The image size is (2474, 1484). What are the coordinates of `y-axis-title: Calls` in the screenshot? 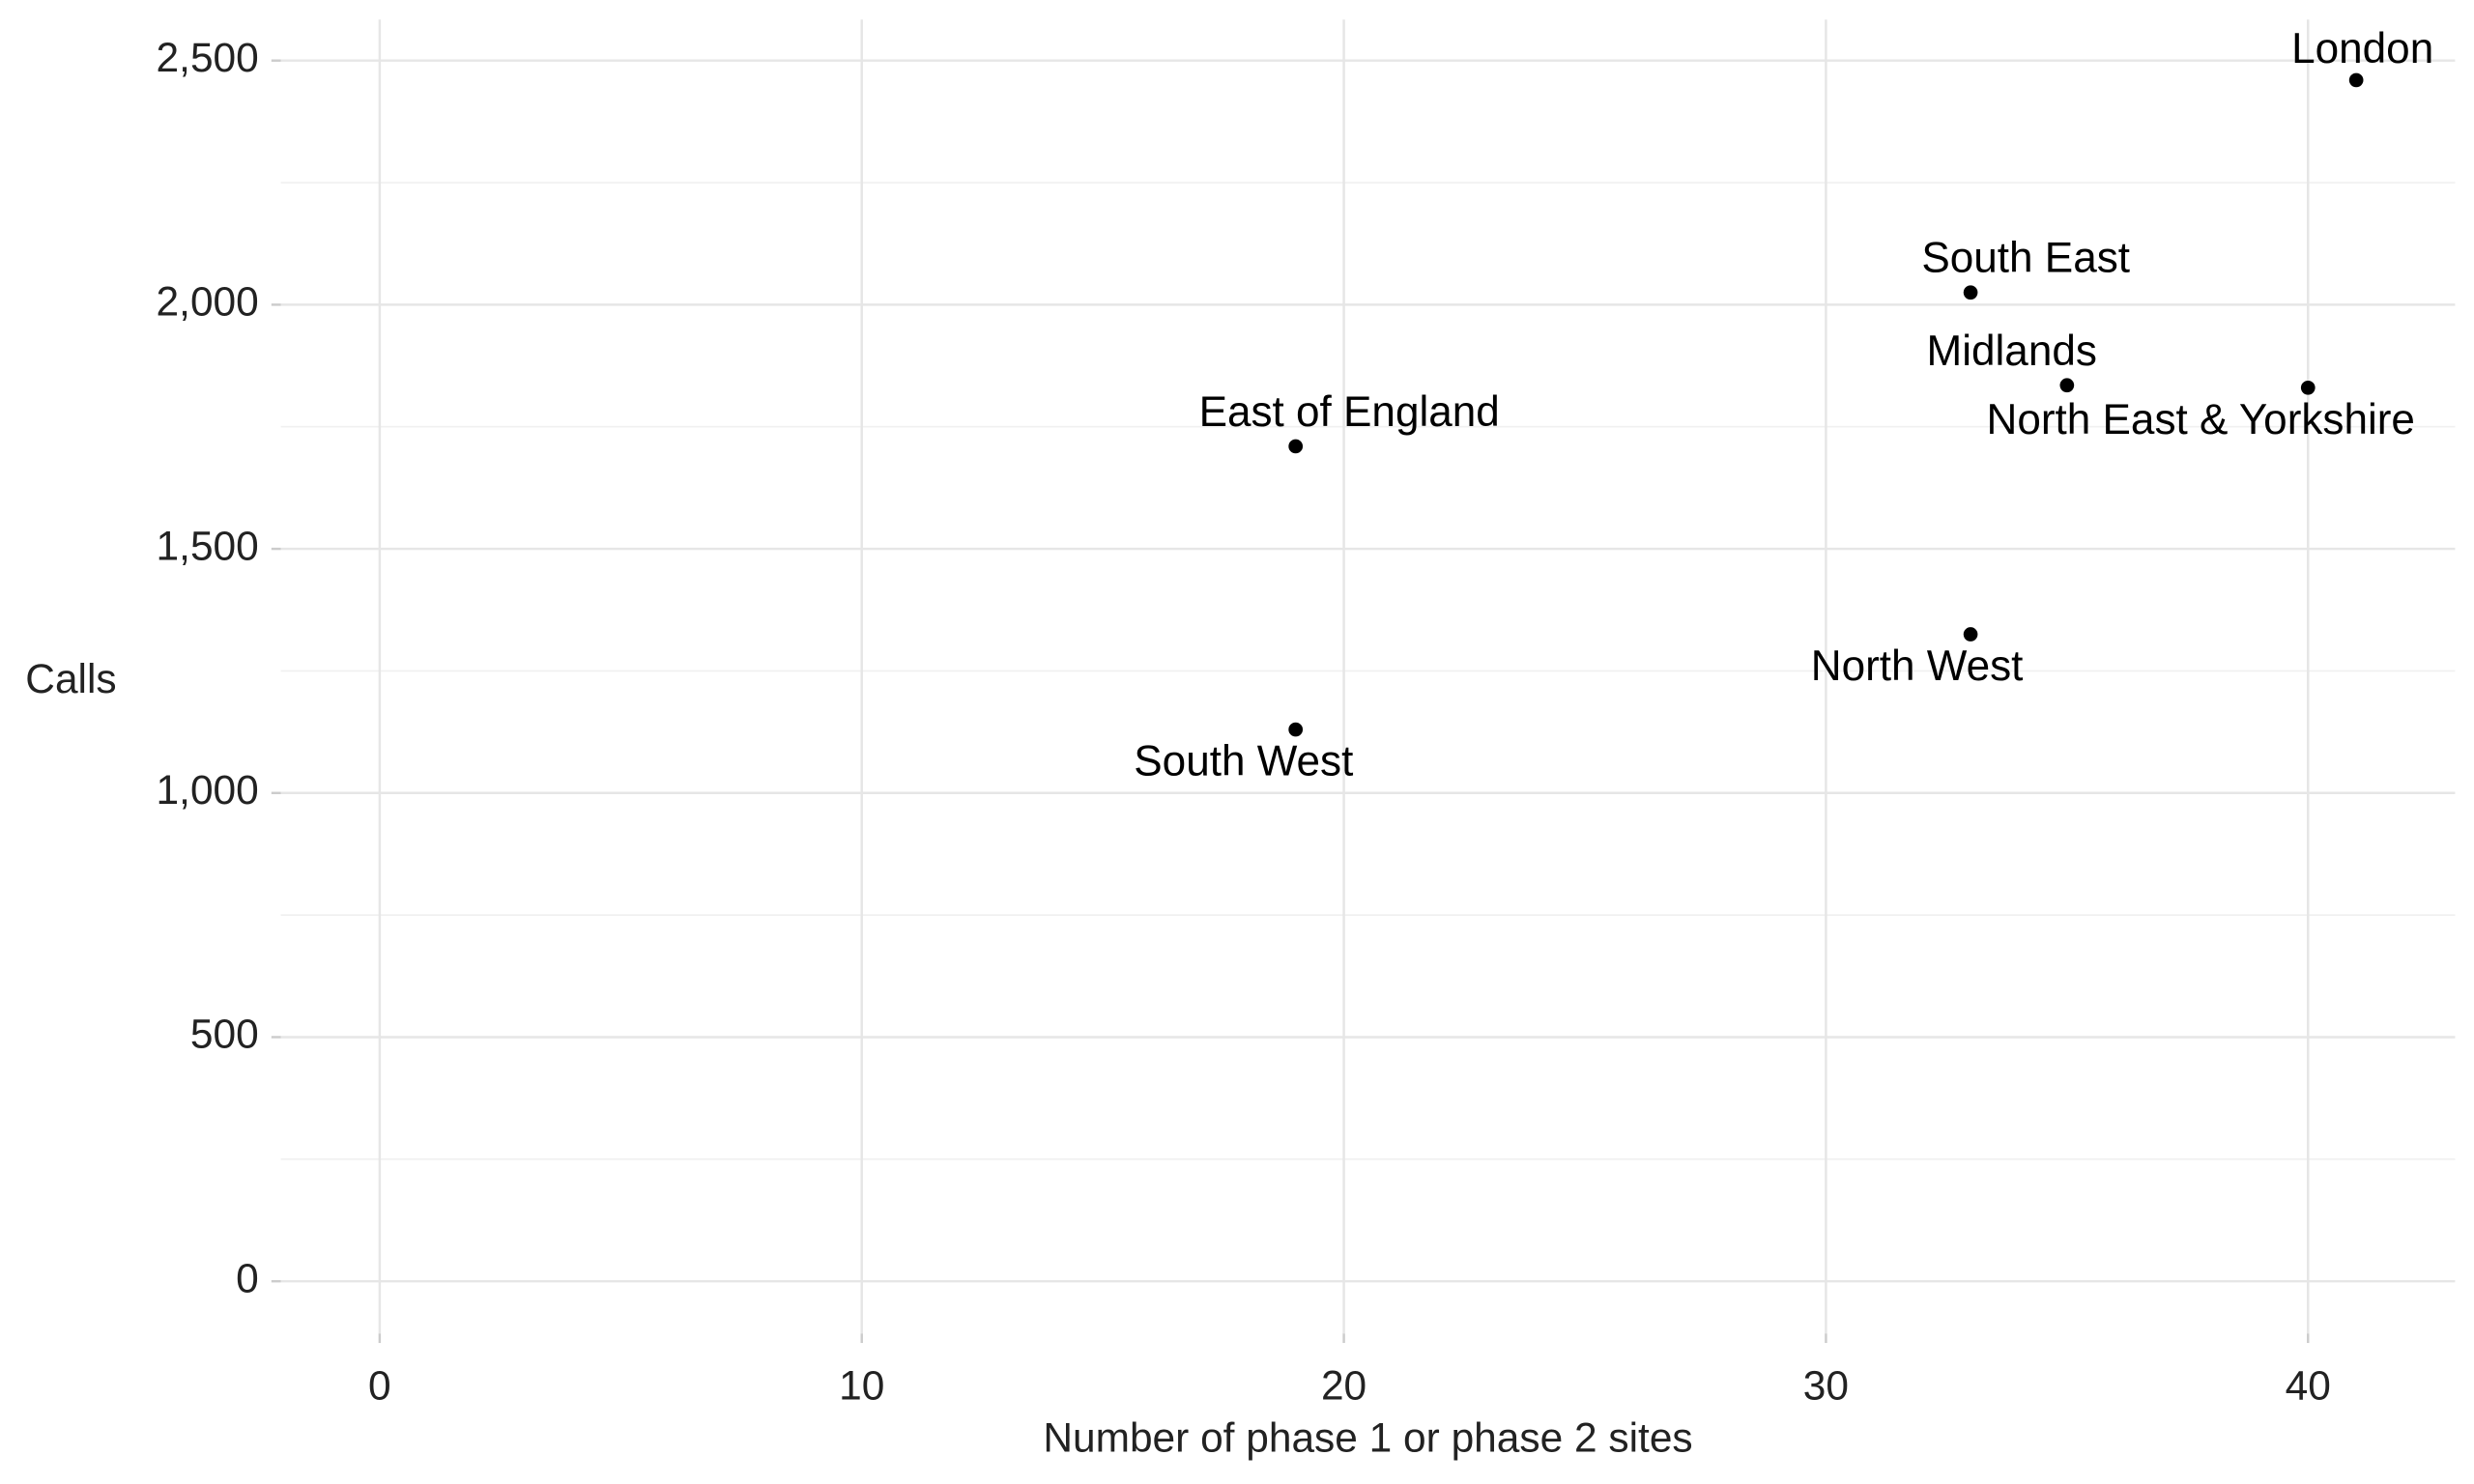 It's located at (71, 678).